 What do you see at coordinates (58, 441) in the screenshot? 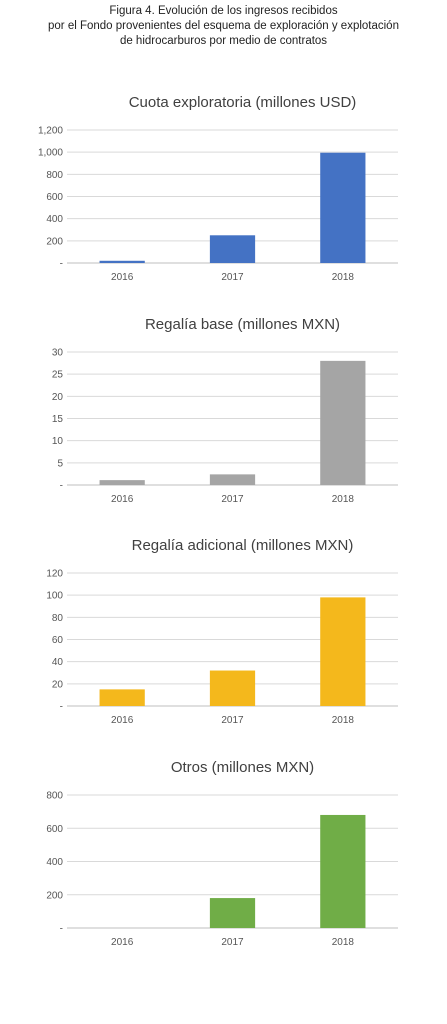
I see `y-tick-label: 10` at bounding box center [58, 441].